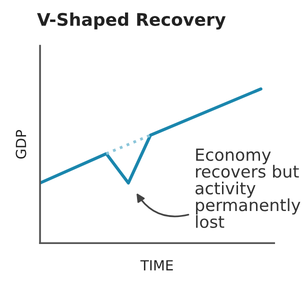  I want to click on annotation: Economy recovers but activity permanently lost, so click(248, 188).